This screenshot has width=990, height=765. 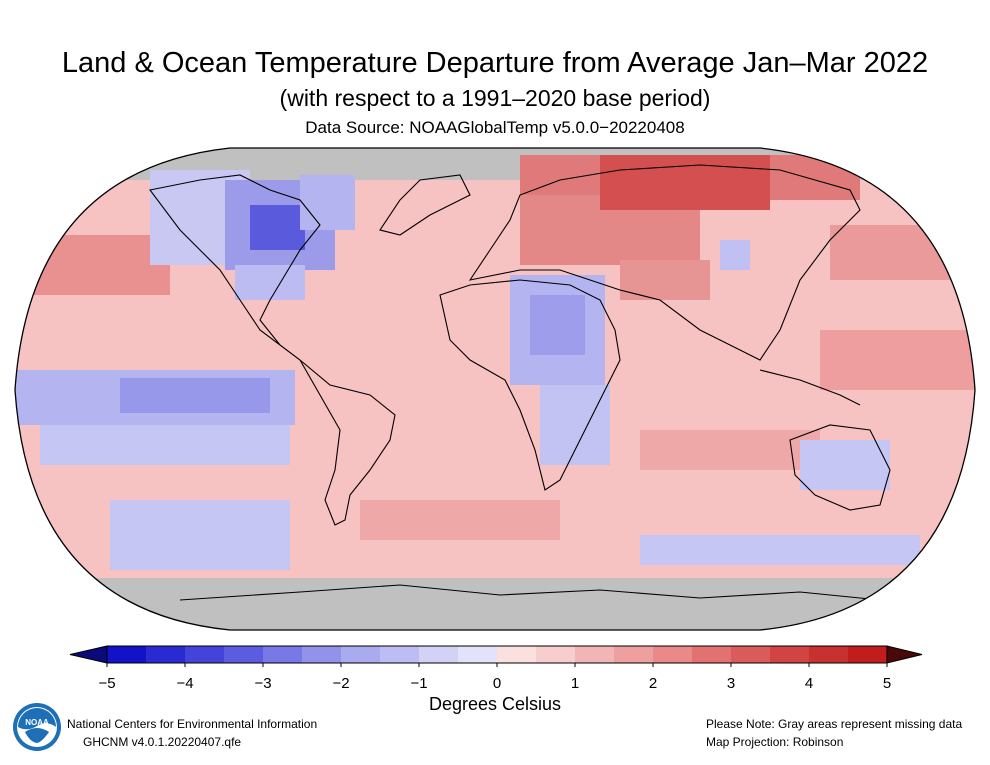 I want to click on noaa-logo-icon: NOAA, so click(x=37, y=727).